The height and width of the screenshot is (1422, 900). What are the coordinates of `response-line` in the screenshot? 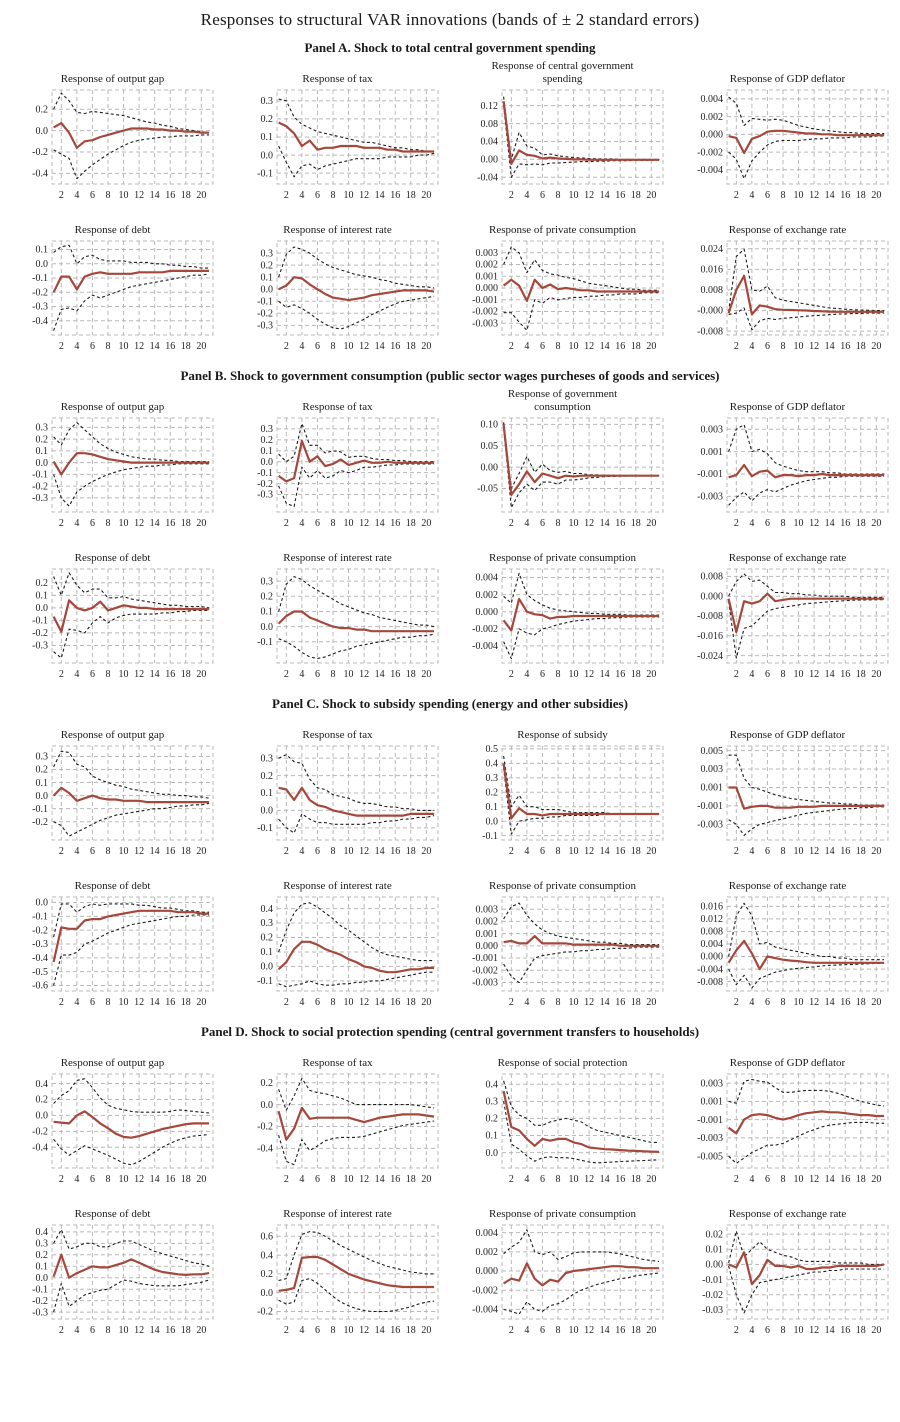 It's located at (356, 1273).